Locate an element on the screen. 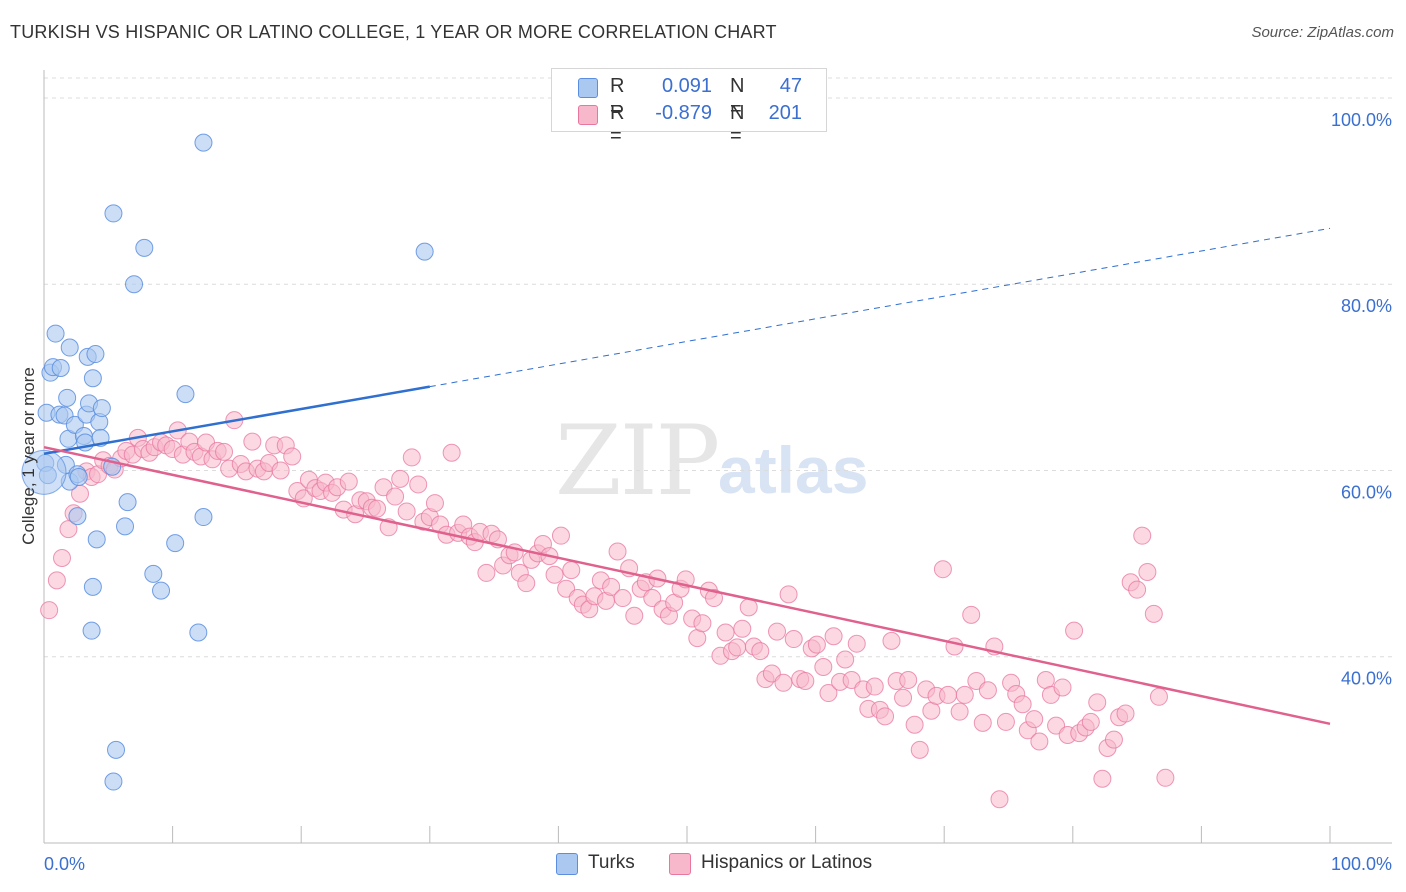  watermark-zip: ZIP is located at coordinates (637, 461).